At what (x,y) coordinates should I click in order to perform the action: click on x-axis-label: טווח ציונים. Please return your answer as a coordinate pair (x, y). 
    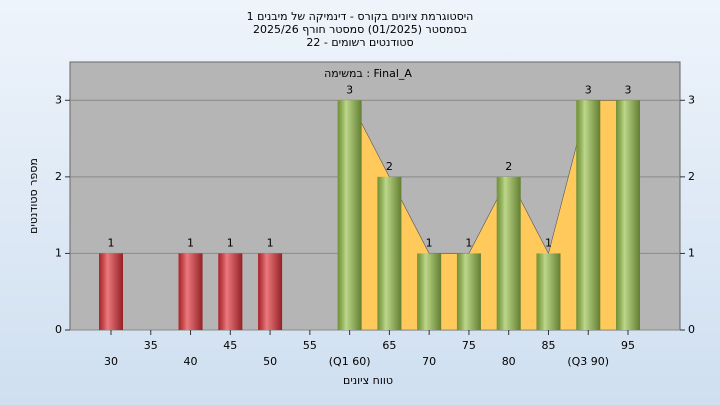
    Looking at the image, I should click on (368, 380).